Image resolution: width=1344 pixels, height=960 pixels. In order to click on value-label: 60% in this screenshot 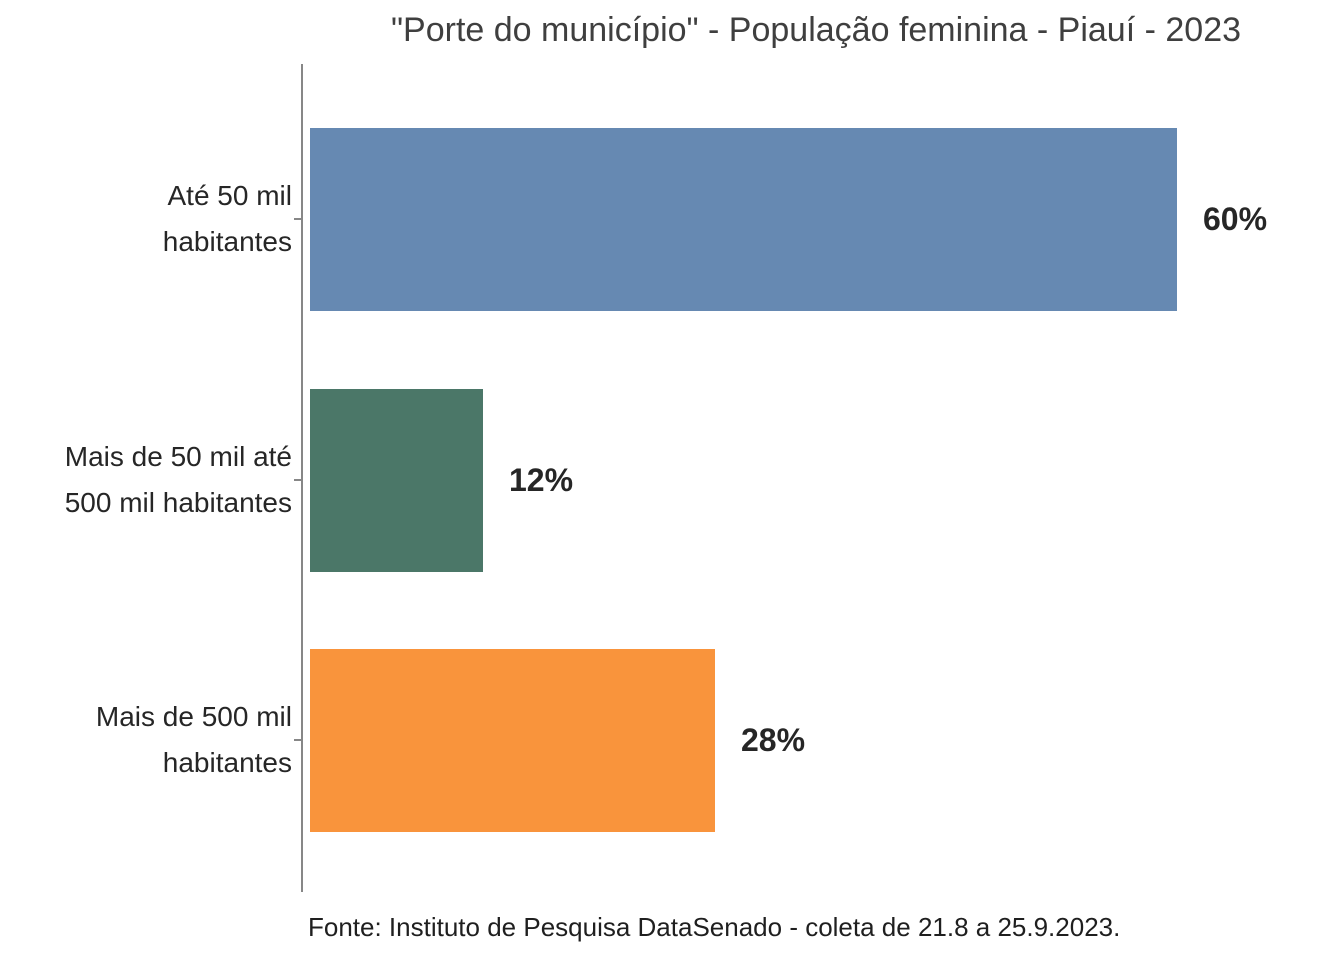, I will do `click(1235, 219)`.